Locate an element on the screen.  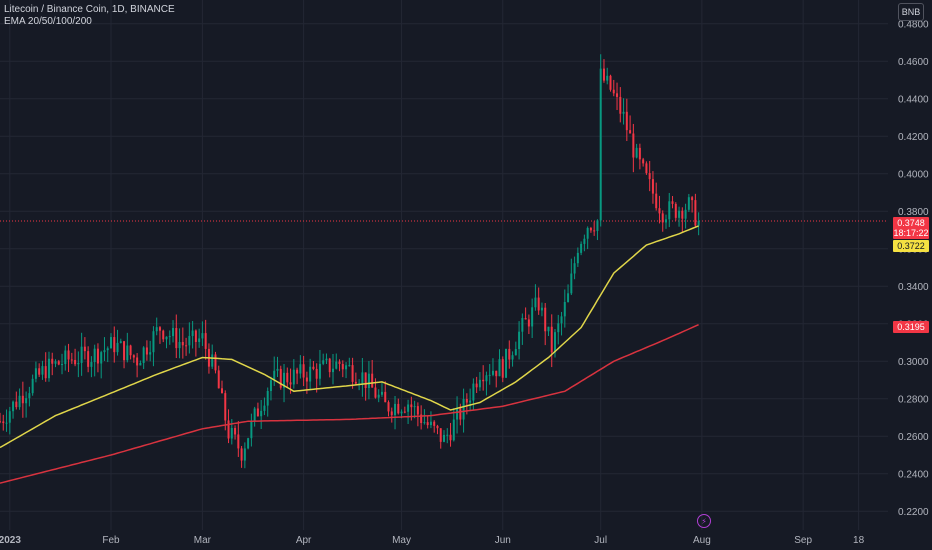
price-axis-bg is located at coordinates (910, 275).